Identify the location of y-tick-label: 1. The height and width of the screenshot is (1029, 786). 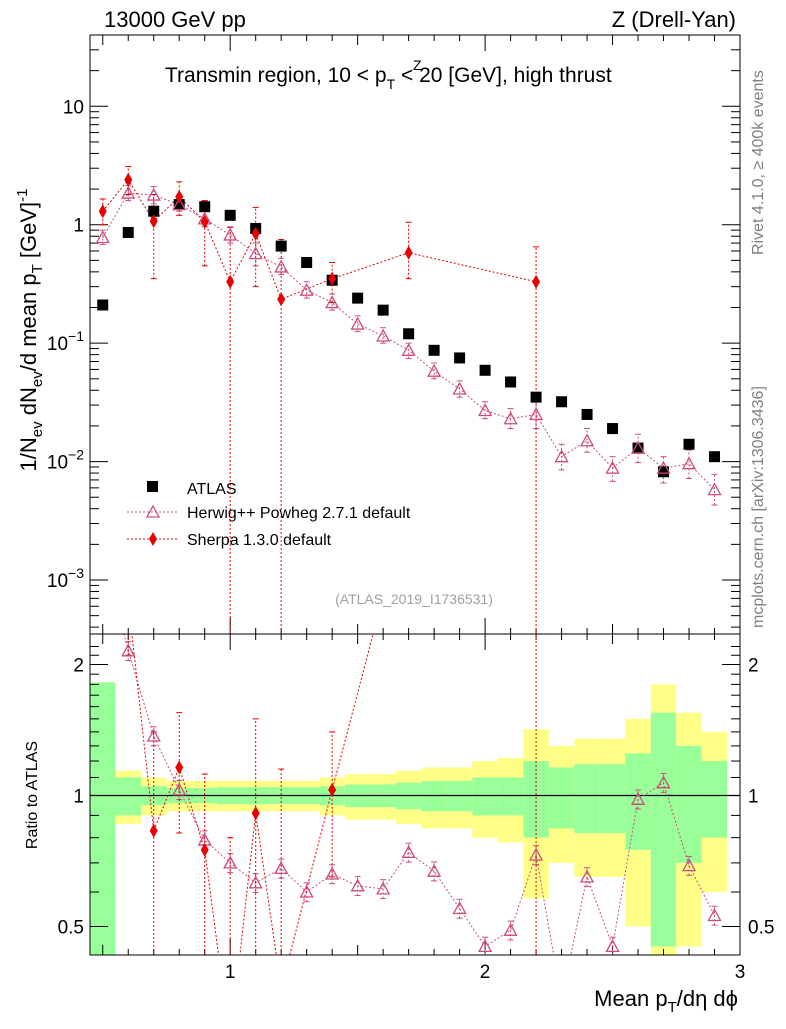
(78, 226).